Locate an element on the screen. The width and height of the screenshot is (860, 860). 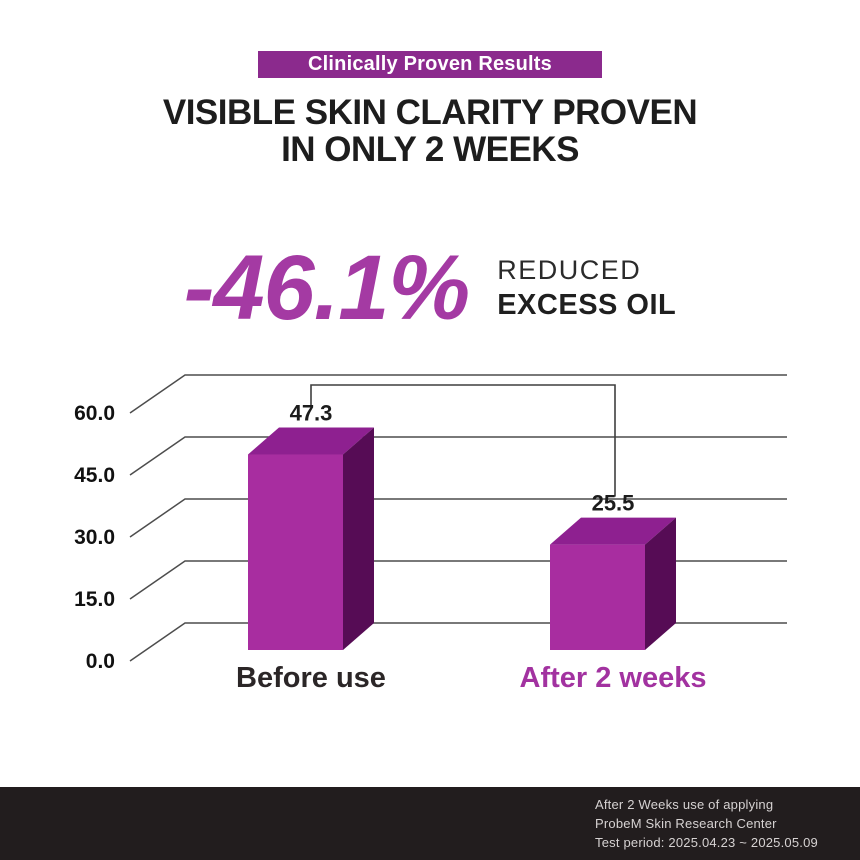
comparison-bracket is located at coordinates (463, 440).